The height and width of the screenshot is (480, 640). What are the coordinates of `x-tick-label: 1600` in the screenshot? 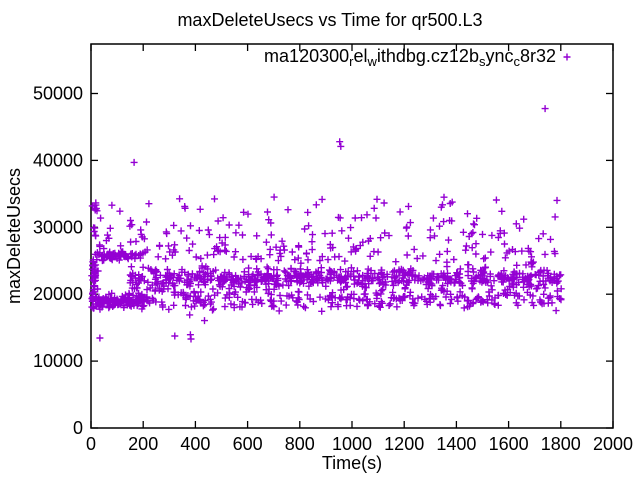 It's located at (509, 444).